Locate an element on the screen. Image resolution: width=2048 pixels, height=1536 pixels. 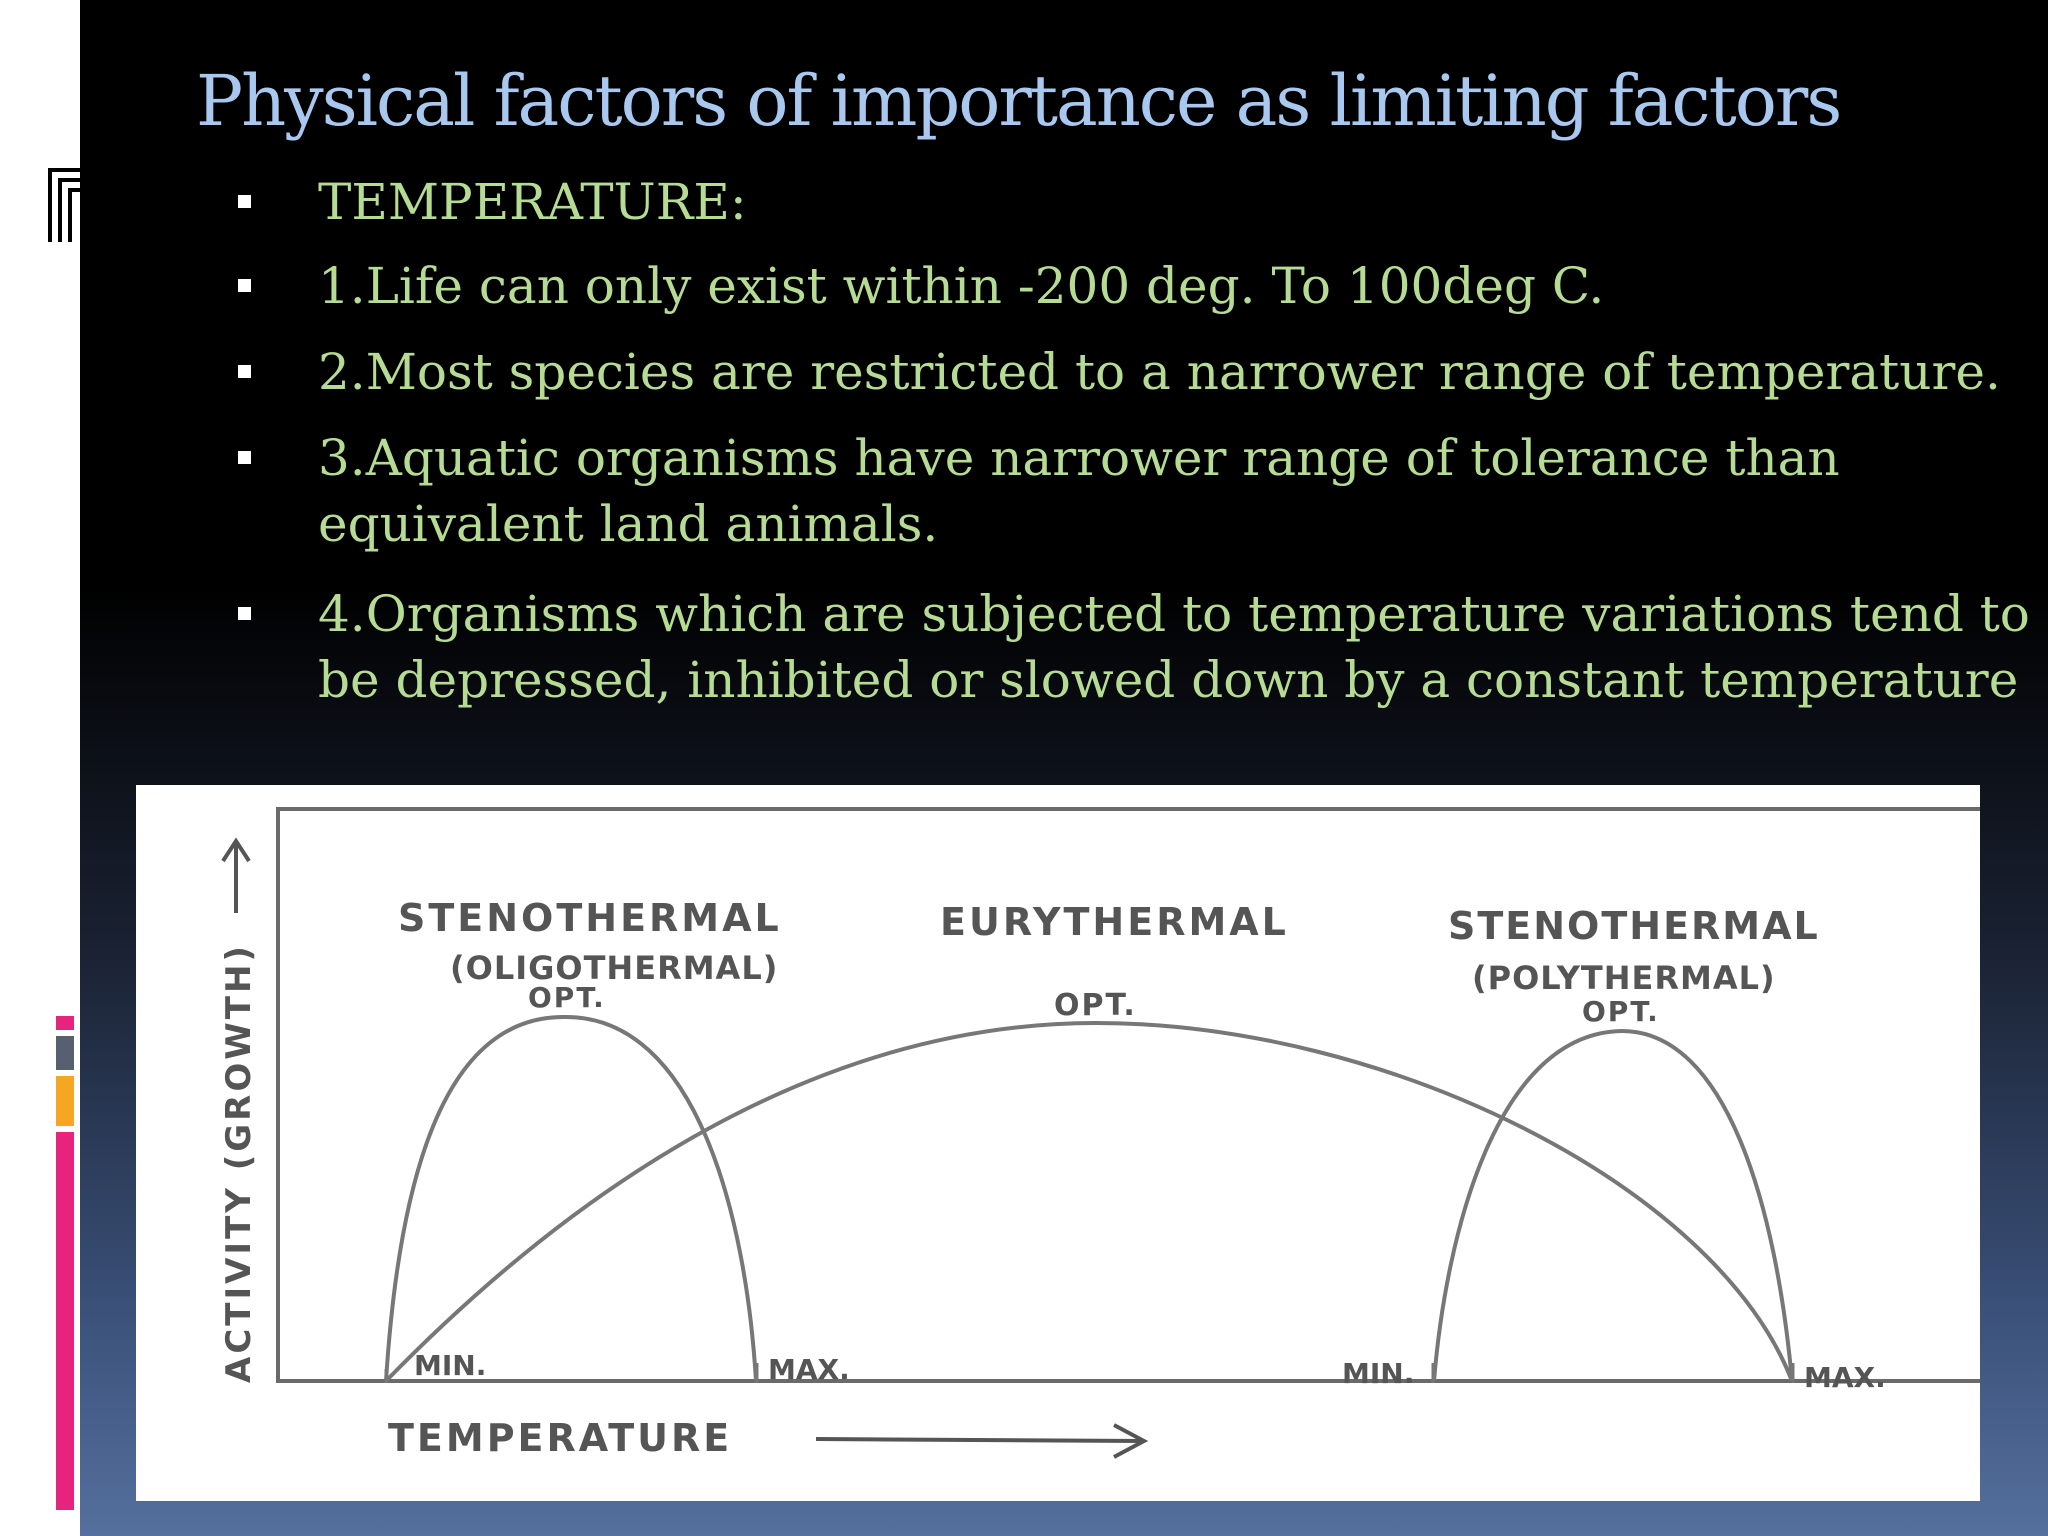
accent-bar-pink-top is located at coordinates (65, 1023).